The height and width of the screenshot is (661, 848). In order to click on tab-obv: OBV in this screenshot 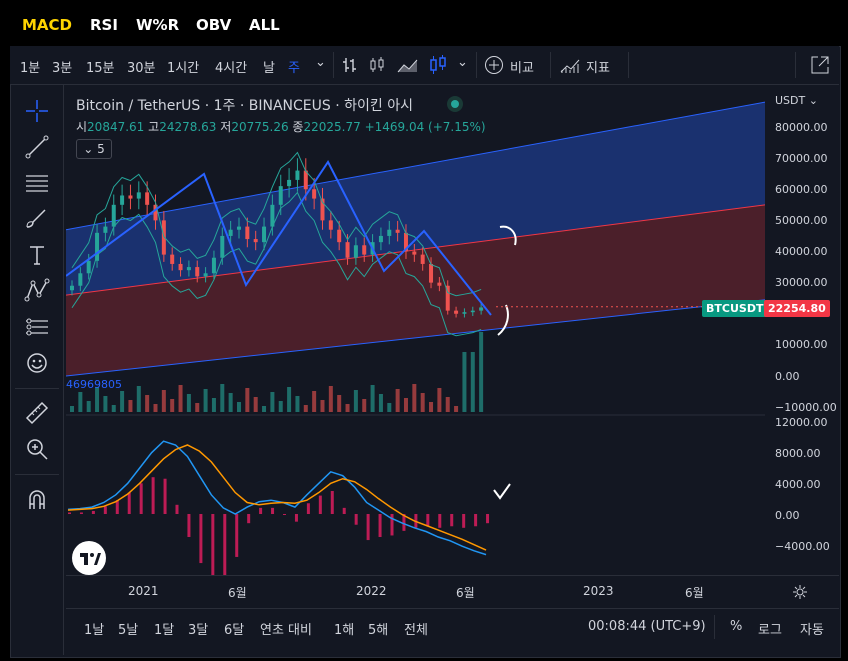, I will do `click(214, 25)`.